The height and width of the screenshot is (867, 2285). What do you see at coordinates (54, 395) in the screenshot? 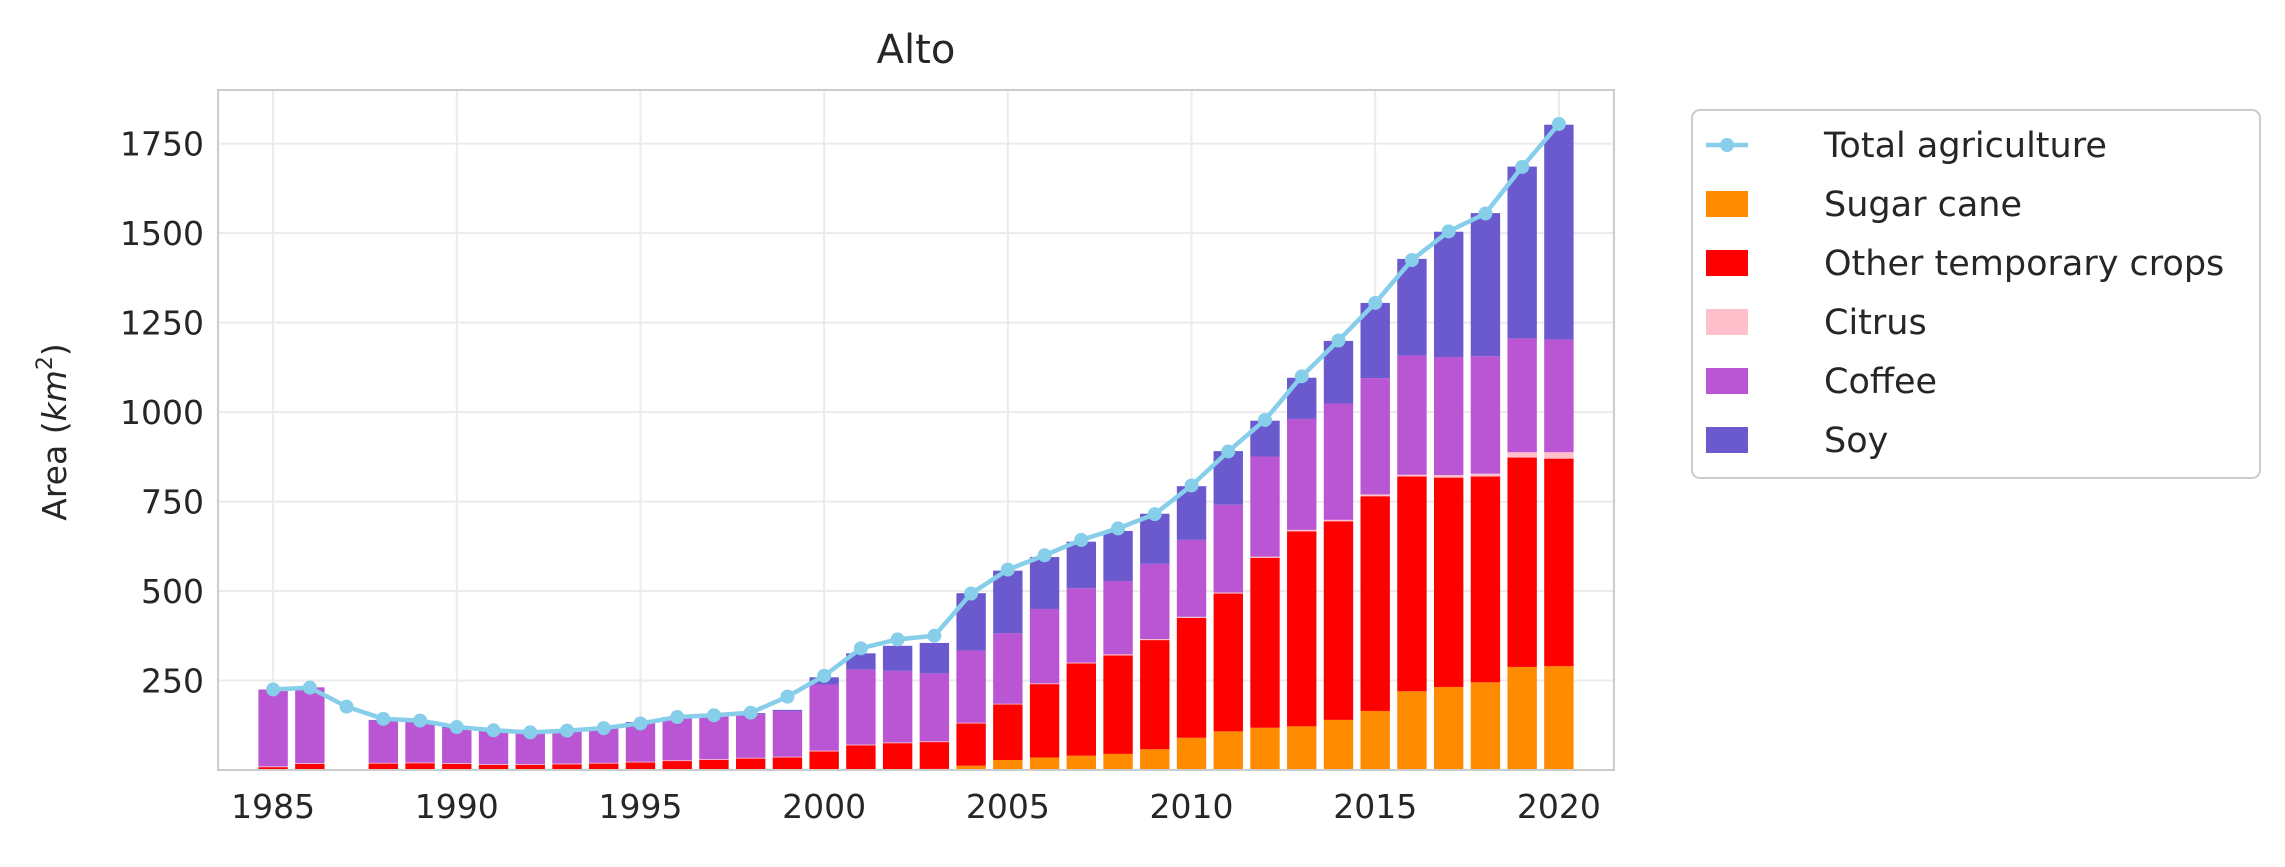
I see `y-axis-label-unit: km` at bounding box center [54, 395].